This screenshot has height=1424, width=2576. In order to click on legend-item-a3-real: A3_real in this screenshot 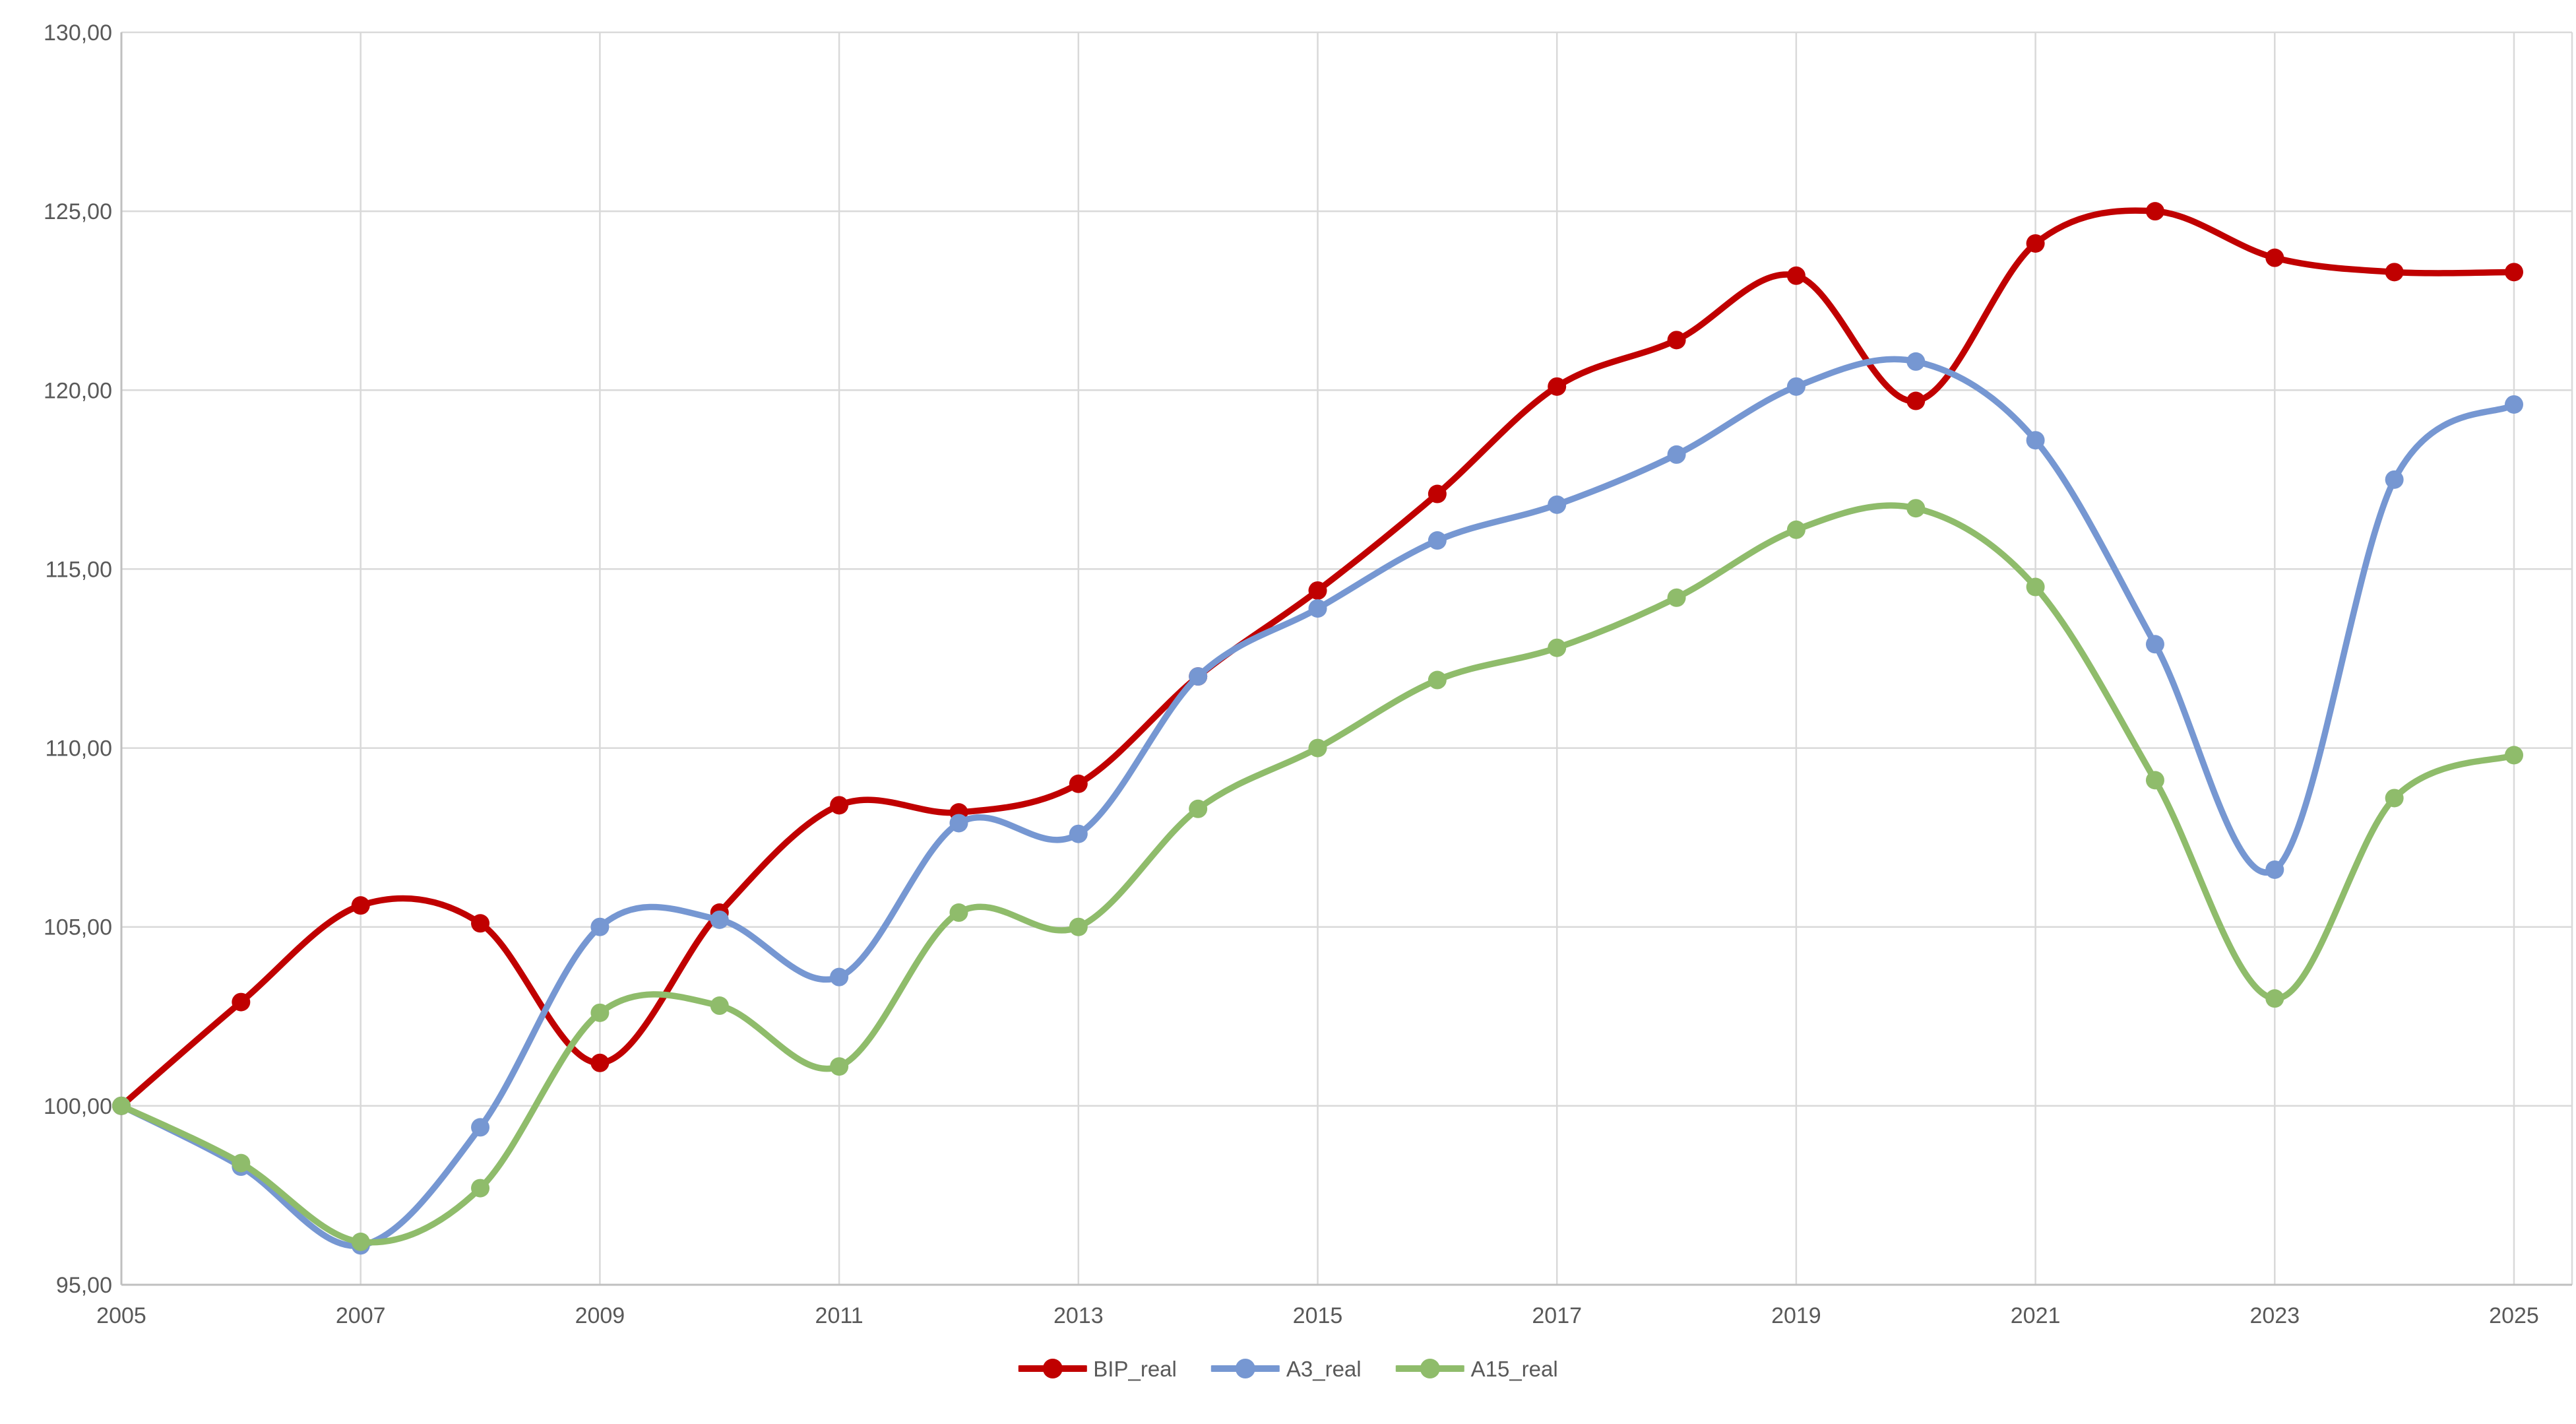, I will do `click(1286, 1368)`.